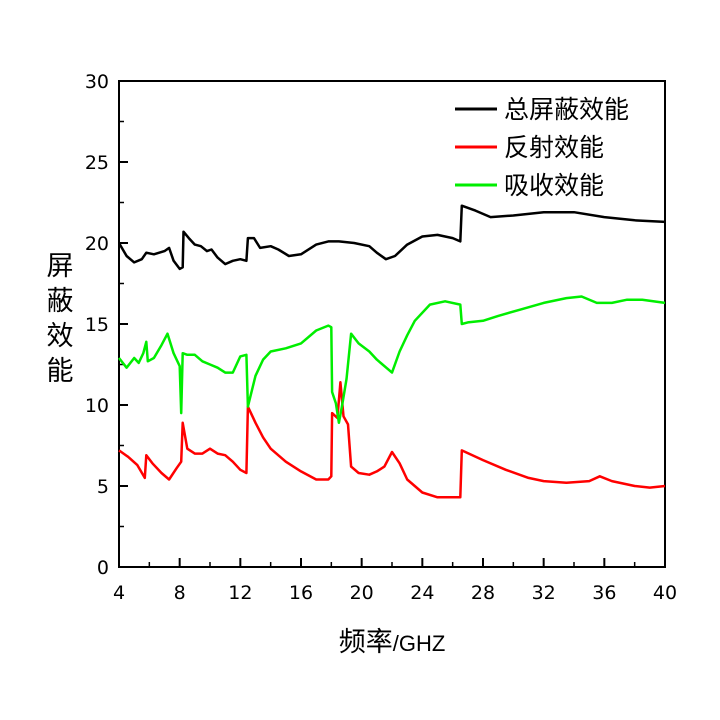 This screenshot has width=720, height=720. What do you see at coordinates (97, 244) in the screenshot?
I see `y-tick-label: 20` at bounding box center [97, 244].